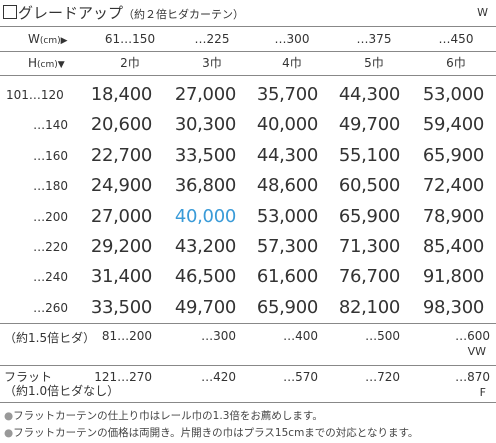  What do you see at coordinates (35, 95) in the screenshot?
I see `row-height-label: 101…120` at bounding box center [35, 95].